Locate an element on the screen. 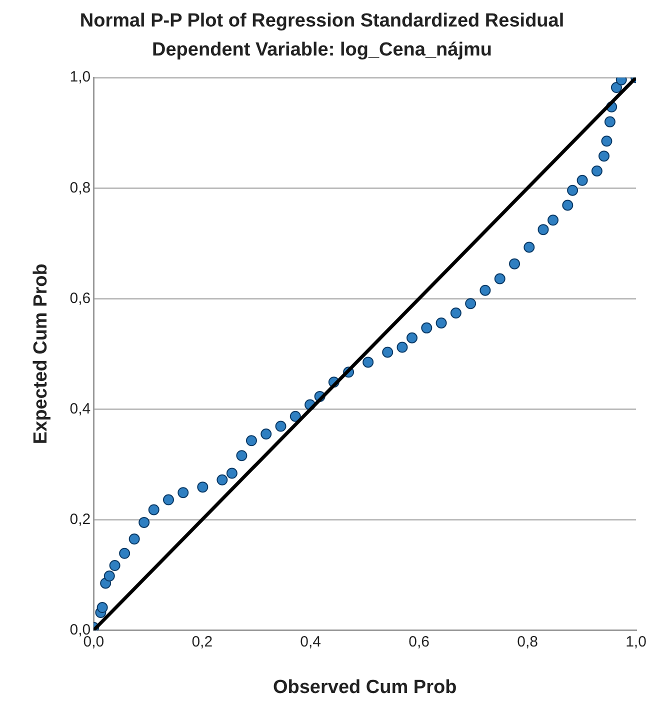 The width and height of the screenshot is (660, 719). x-tick-label: 0,2 is located at coordinates (202, 641).